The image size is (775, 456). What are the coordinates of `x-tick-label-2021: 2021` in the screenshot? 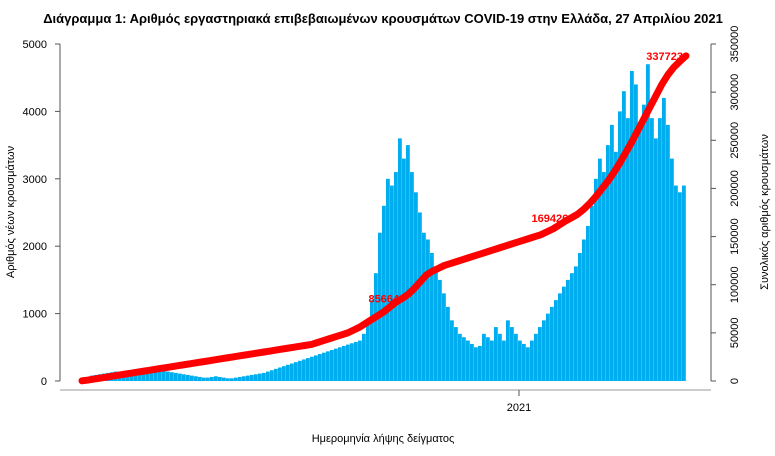 It's located at (519, 408).